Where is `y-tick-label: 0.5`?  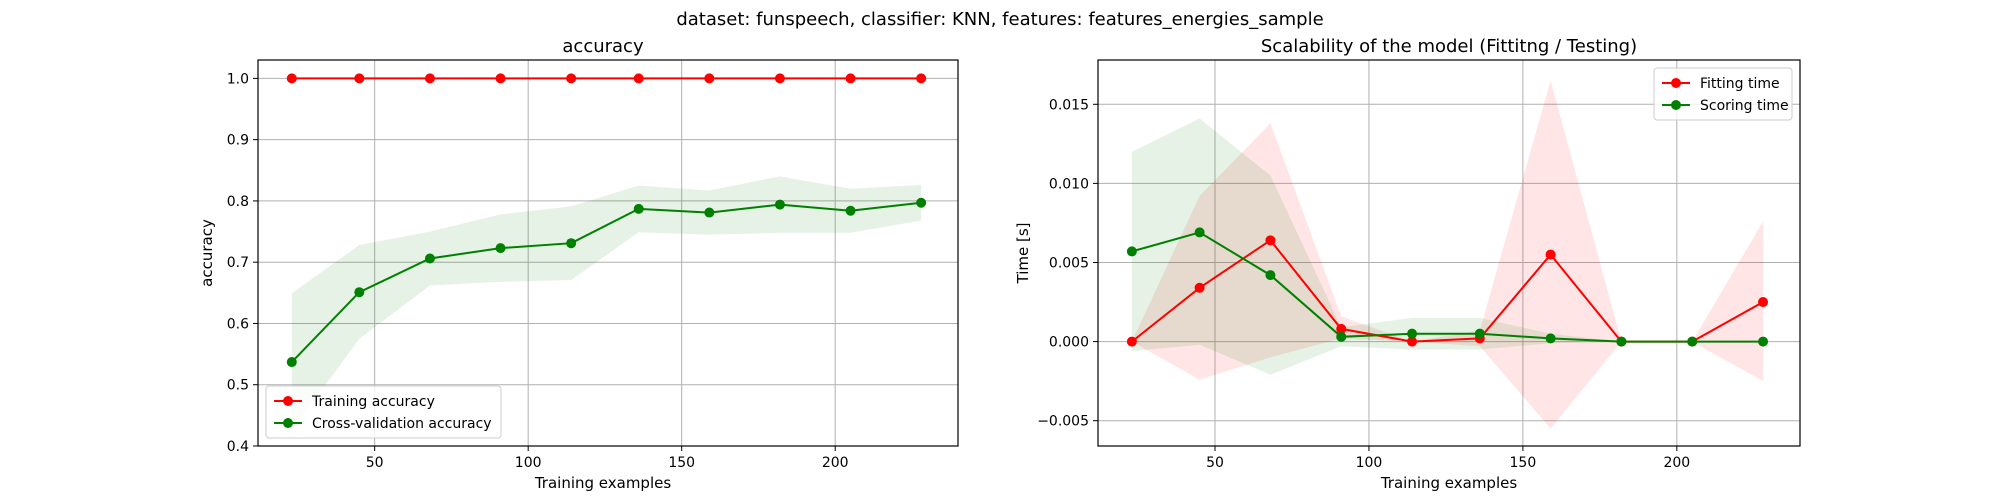 y-tick-label: 0.5 is located at coordinates (238, 386).